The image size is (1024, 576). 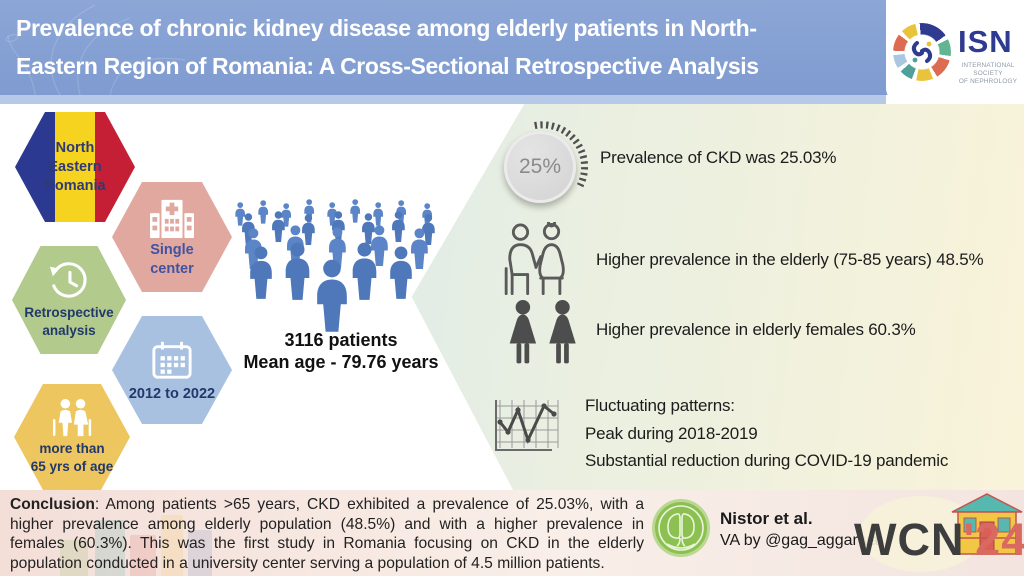 I want to click on isn-logo-card: ISN INTERNATIONAL SOCIETY OF NEPHROLOGY, so click(x=955, y=52).